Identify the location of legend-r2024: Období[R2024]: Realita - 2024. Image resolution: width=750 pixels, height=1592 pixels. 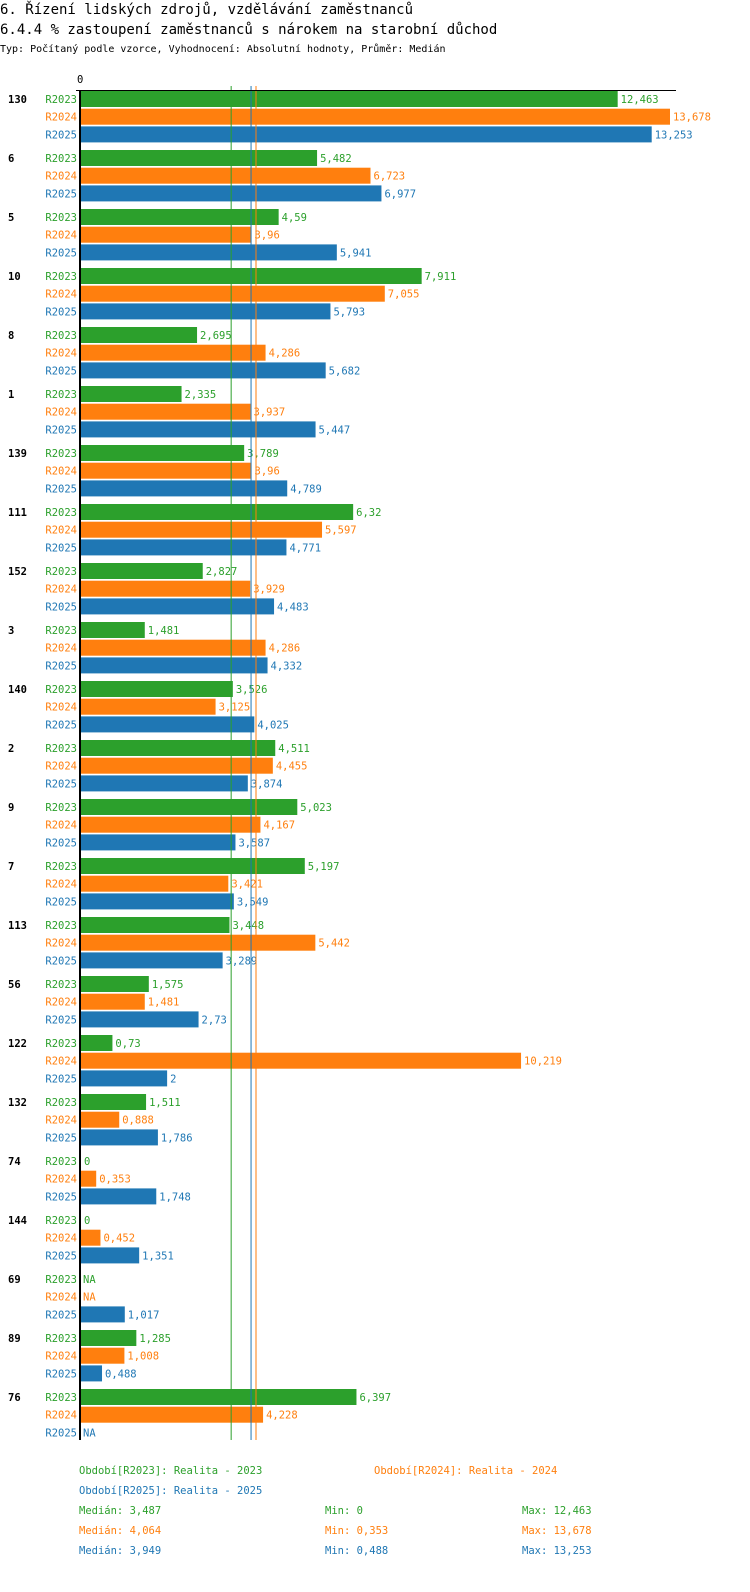
(466, 1471).